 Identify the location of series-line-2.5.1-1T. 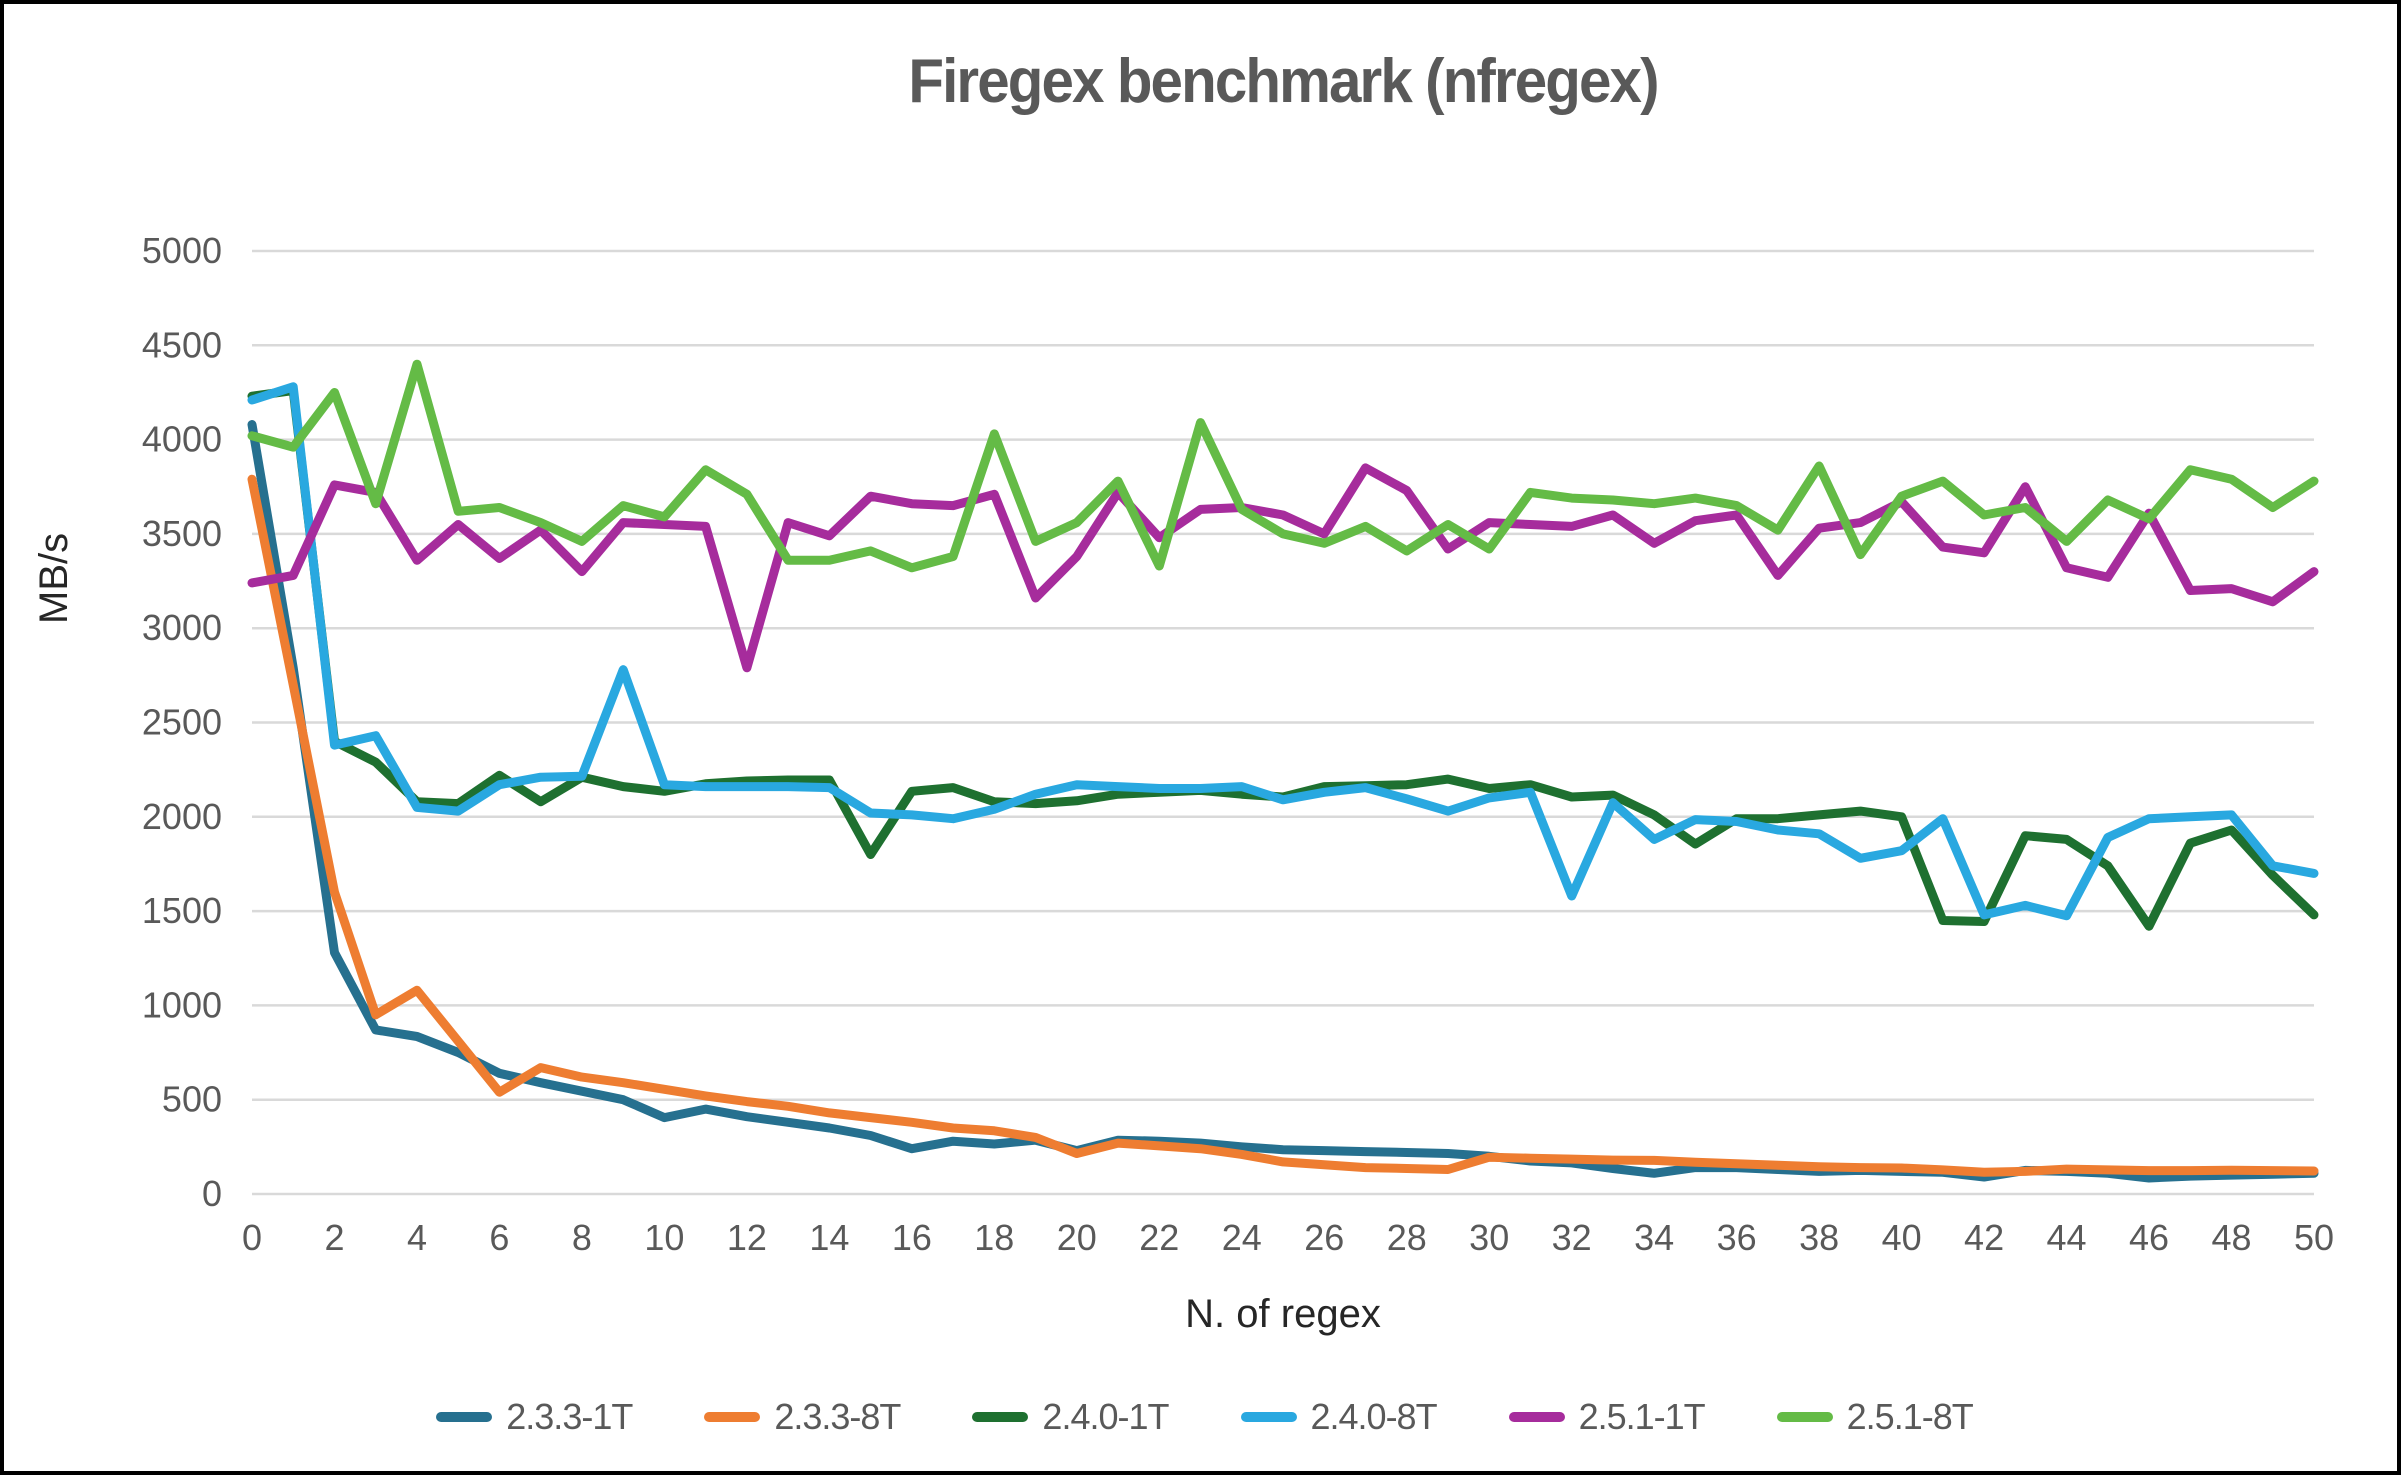
(1283, 568).